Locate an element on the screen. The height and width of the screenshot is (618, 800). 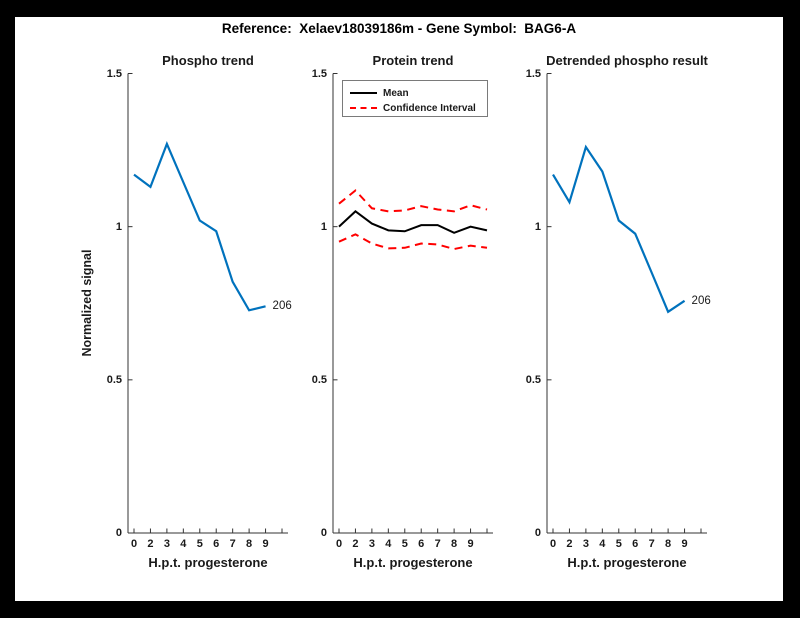
subplot3-xlabel: H.p.t. progesterone is located at coordinates (627, 562).